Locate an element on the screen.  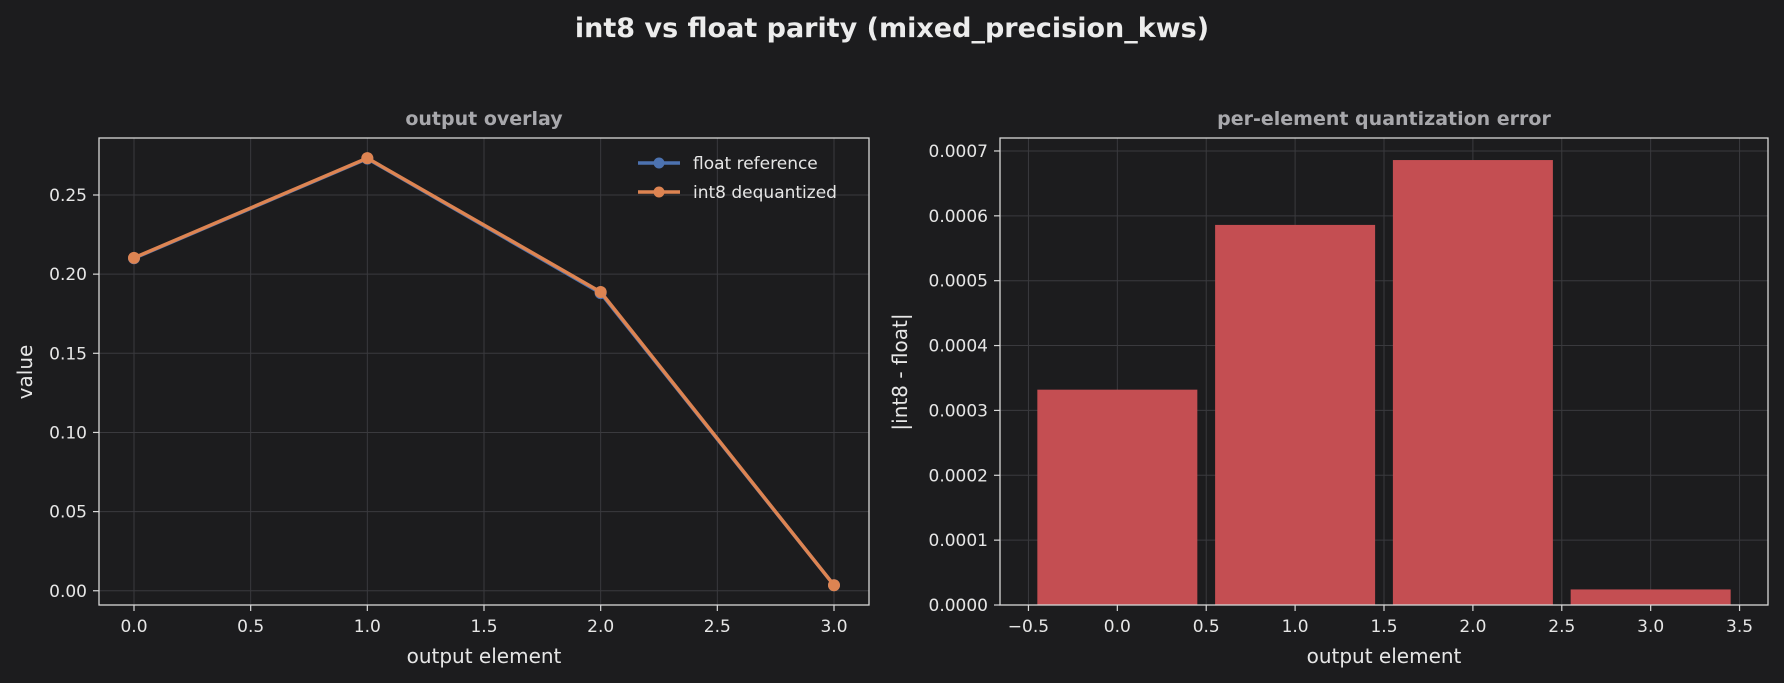
output-overlay-ytick-label: 0.10 is located at coordinates (68, 433).